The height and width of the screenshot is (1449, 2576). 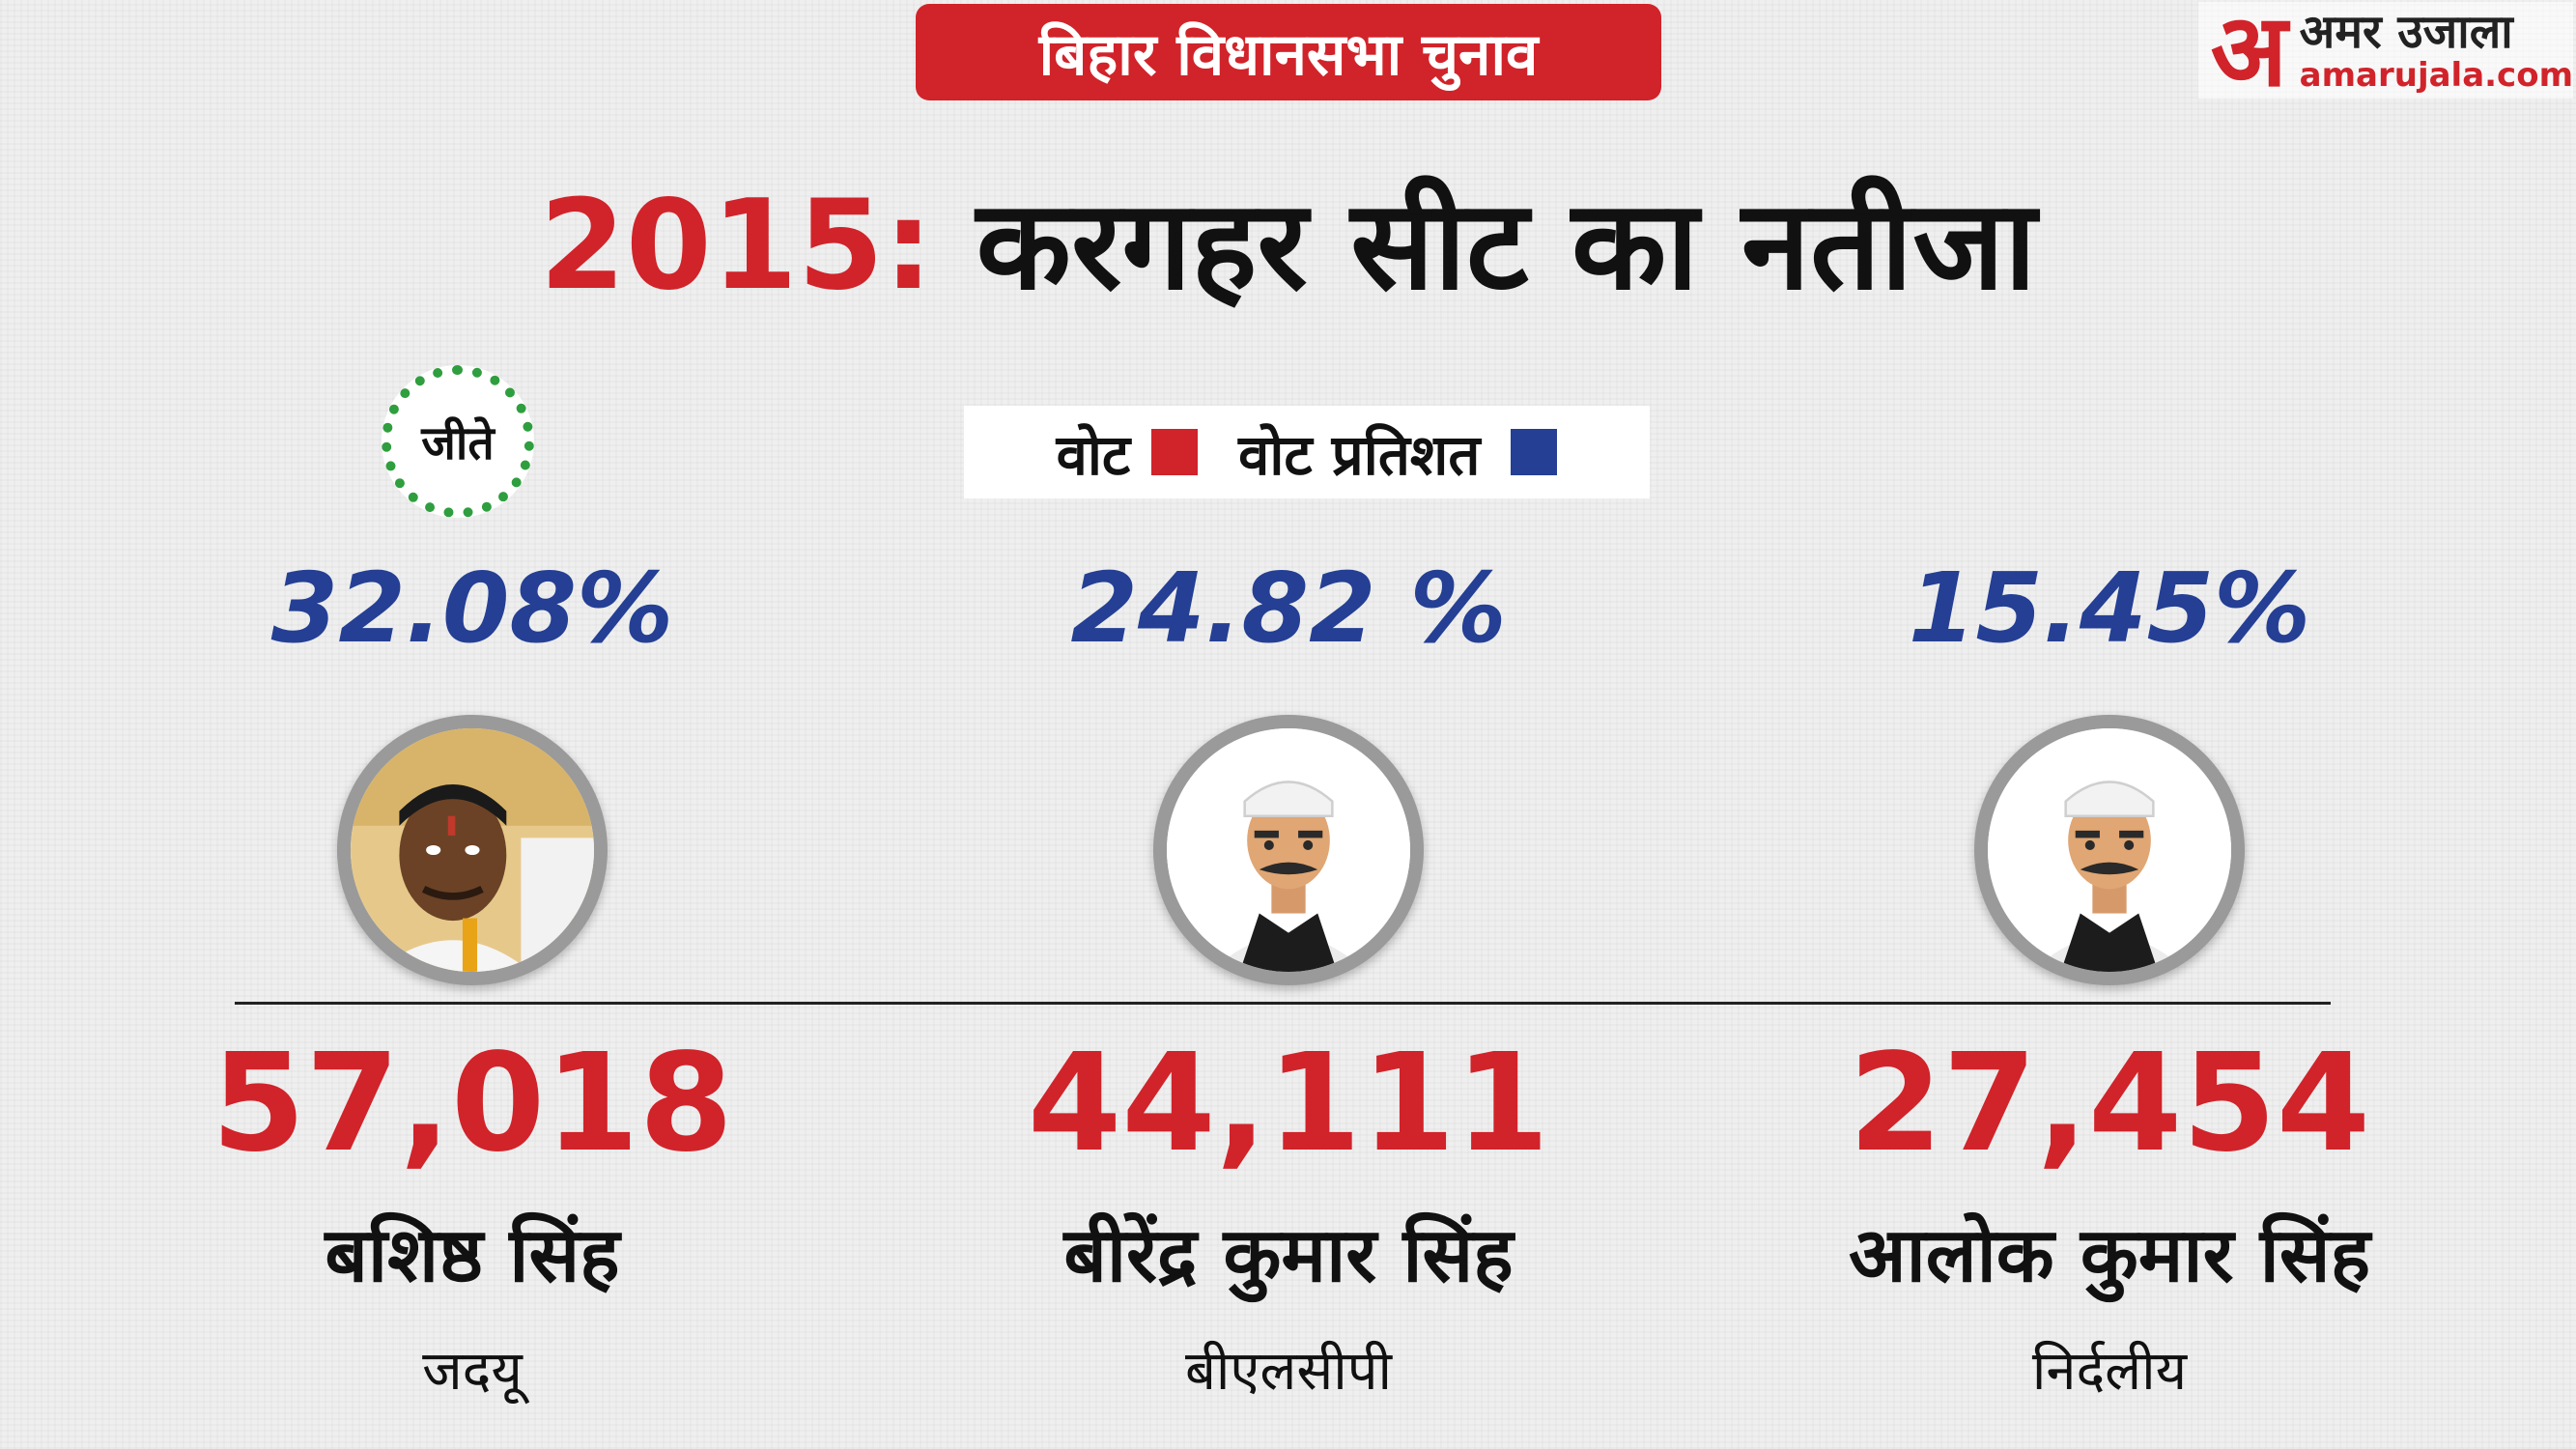 What do you see at coordinates (472, 608) in the screenshot?
I see `vote-percent: 32.08%` at bounding box center [472, 608].